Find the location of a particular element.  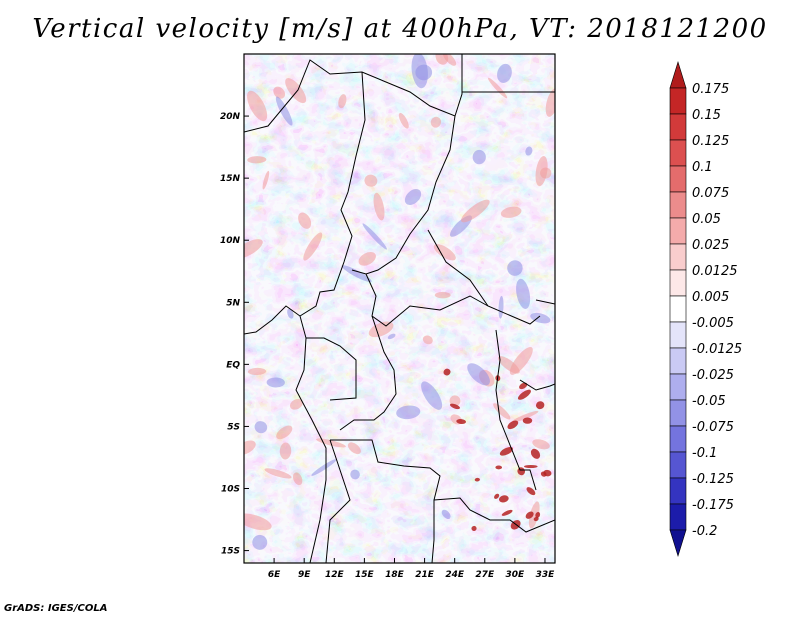

lon-tick-label: 18E is located at coordinates (395, 575).